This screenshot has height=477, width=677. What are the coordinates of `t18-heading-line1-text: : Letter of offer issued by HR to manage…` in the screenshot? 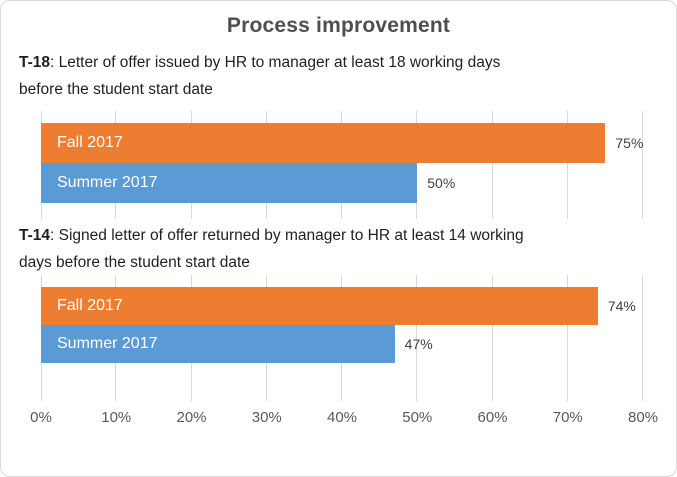 It's located at (275, 62).